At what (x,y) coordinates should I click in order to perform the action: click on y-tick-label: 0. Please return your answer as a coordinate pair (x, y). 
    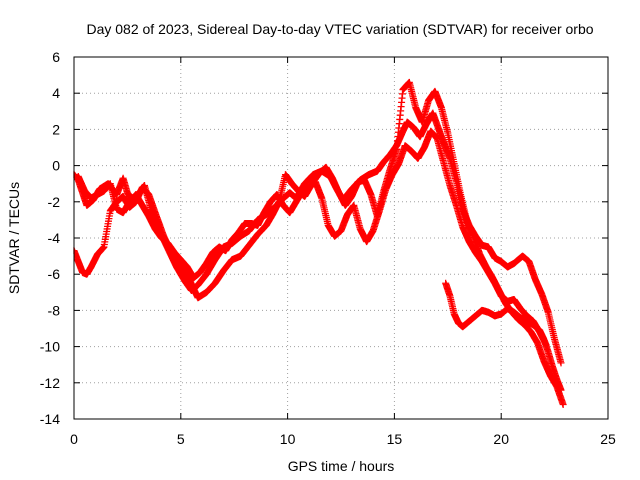
    Looking at the image, I should click on (56, 166).